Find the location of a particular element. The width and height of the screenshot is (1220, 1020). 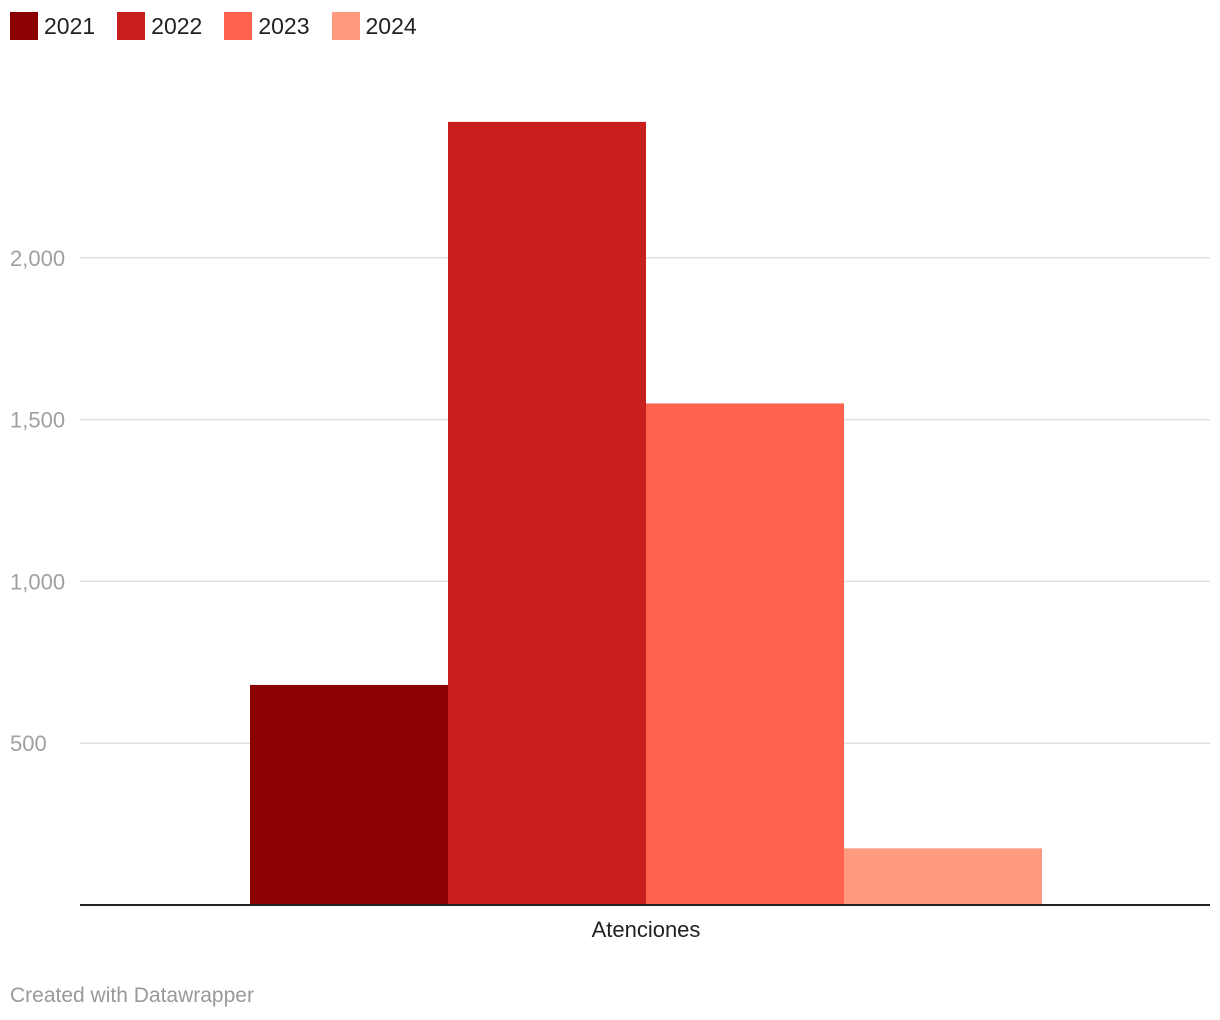

legend-label: 2021 is located at coordinates (70, 25).